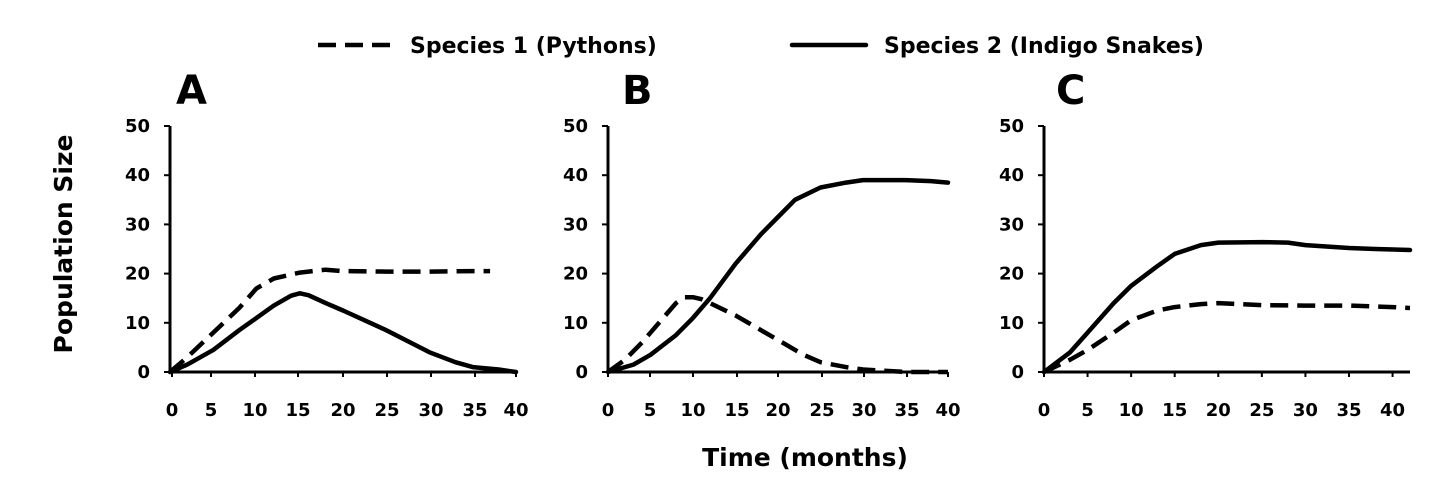 This screenshot has width=1456, height=490. Describe the element at coordinates (777, 334) in the screenshot. I see `panel-b-species1-pythons-line` at that location.